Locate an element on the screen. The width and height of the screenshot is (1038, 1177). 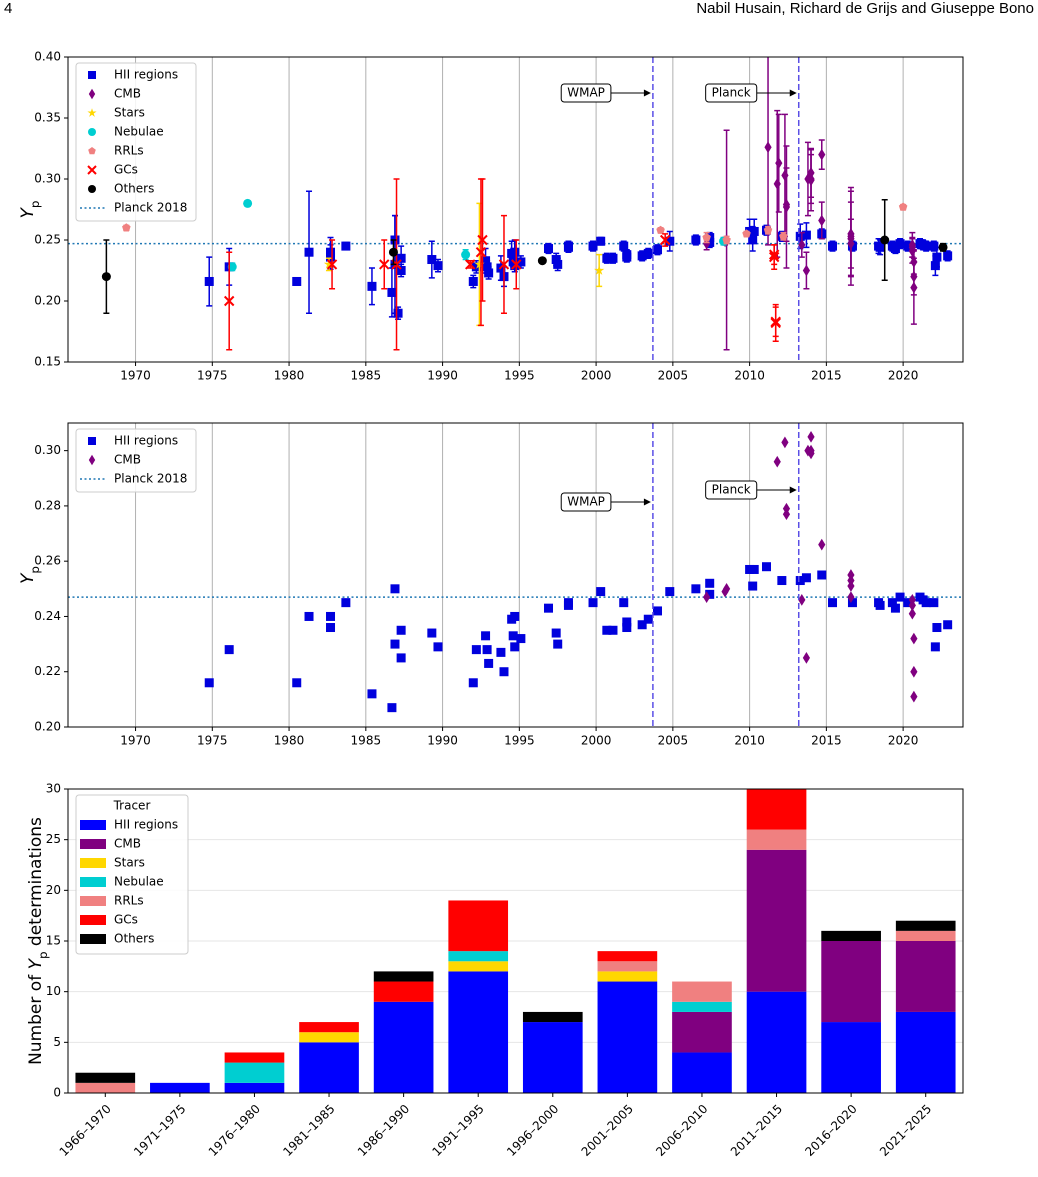
x-tick-label: 2000 is located at coordinates (596, 741).